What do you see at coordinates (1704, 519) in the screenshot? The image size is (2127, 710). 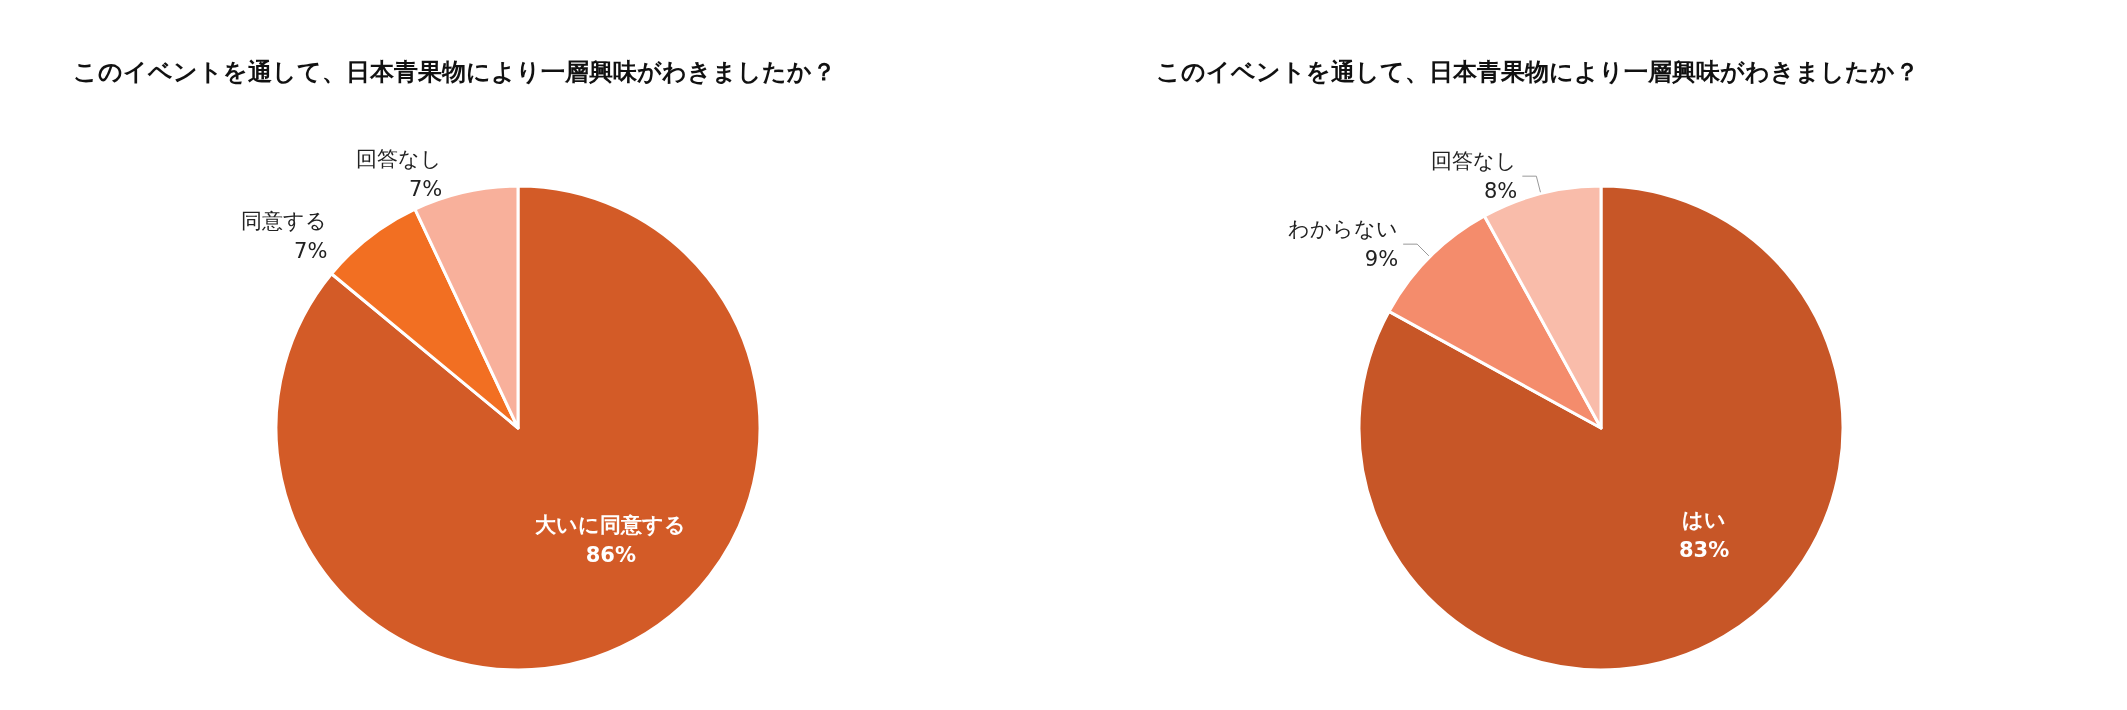 I see `slice-label: はい` at bounding box center [1704, 519].